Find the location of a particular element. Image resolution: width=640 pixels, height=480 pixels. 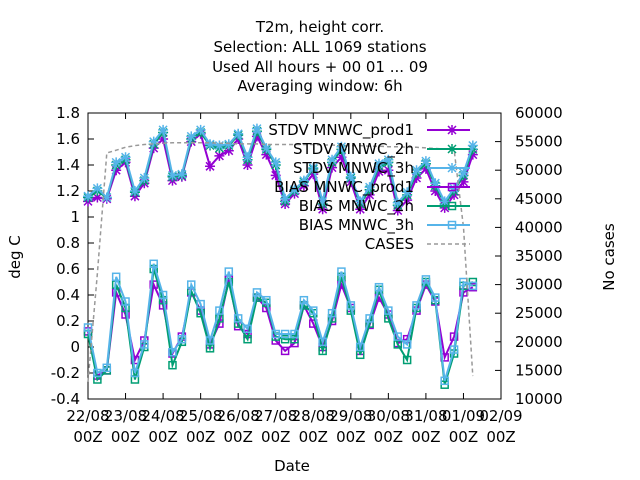

y-axis-label: deg C is located at coordinates (15, 257).